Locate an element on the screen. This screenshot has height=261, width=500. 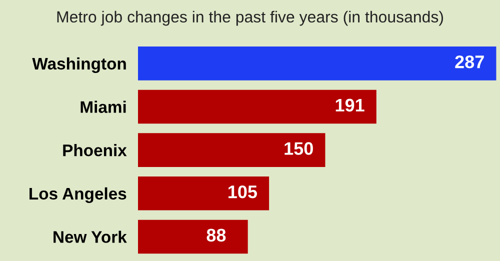
y-tick-label: Miami is located at coordinates (103, 106).